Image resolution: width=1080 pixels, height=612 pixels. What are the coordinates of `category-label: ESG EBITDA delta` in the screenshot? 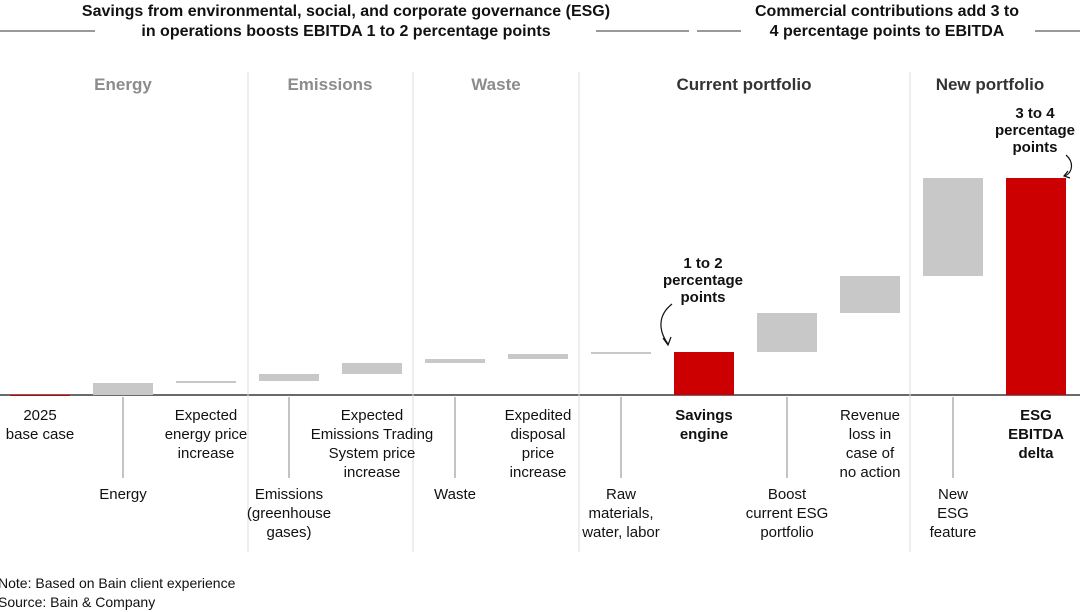 It's located at (1036, 434).